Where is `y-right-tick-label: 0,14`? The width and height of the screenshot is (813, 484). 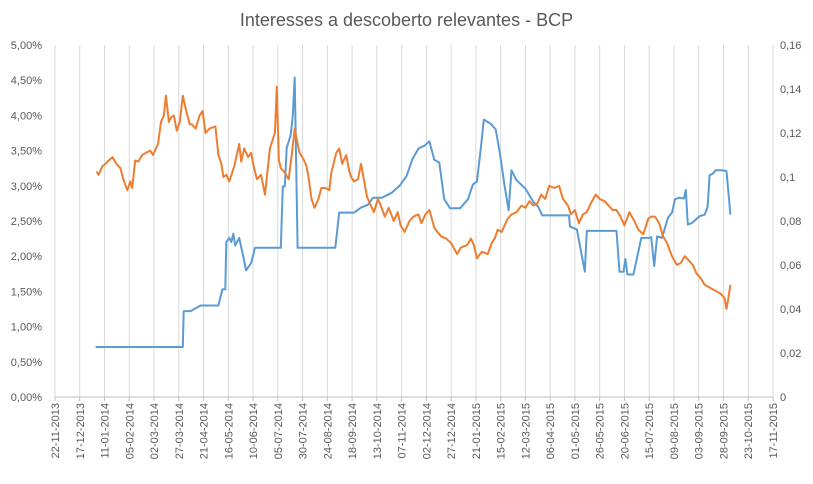 y-right-tick-label: 0,14 is located at coordinates (790, 90).